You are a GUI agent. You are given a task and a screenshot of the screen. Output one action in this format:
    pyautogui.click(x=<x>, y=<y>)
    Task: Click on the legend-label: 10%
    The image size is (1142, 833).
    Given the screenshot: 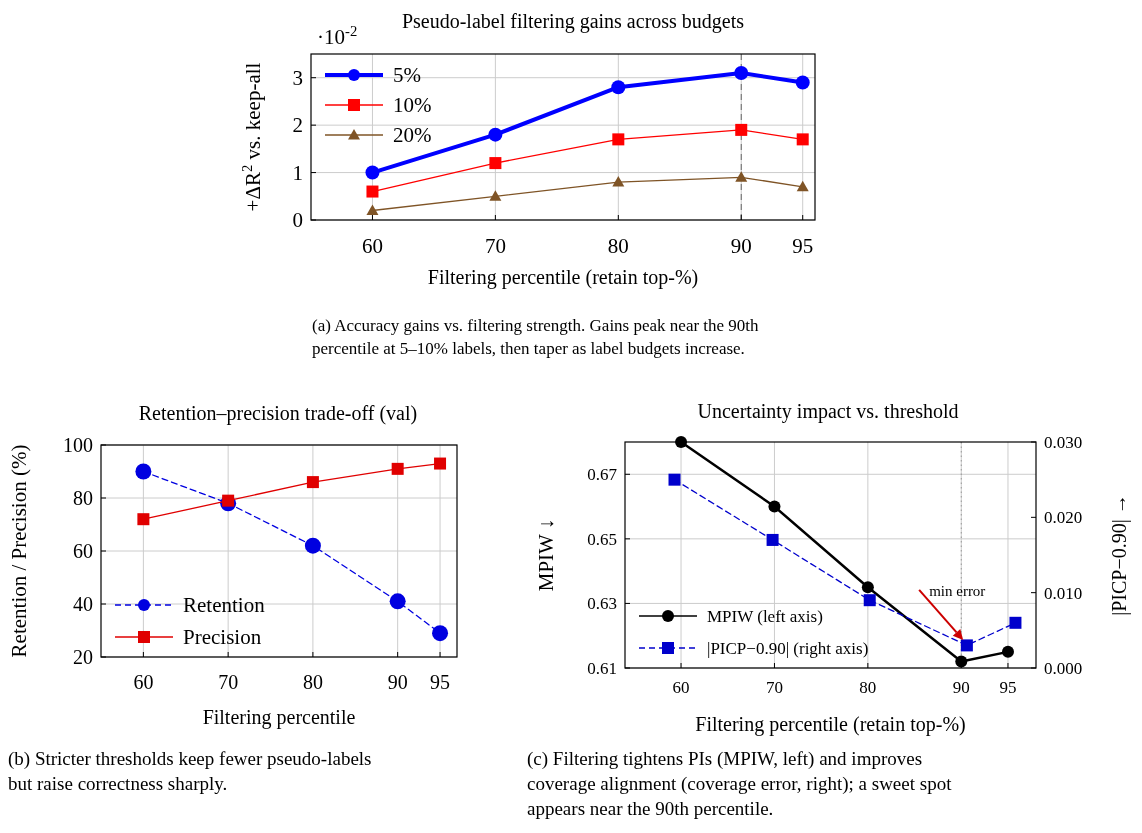 What is the action you would take?
    pyautogui.click(x=412, y=105)
    